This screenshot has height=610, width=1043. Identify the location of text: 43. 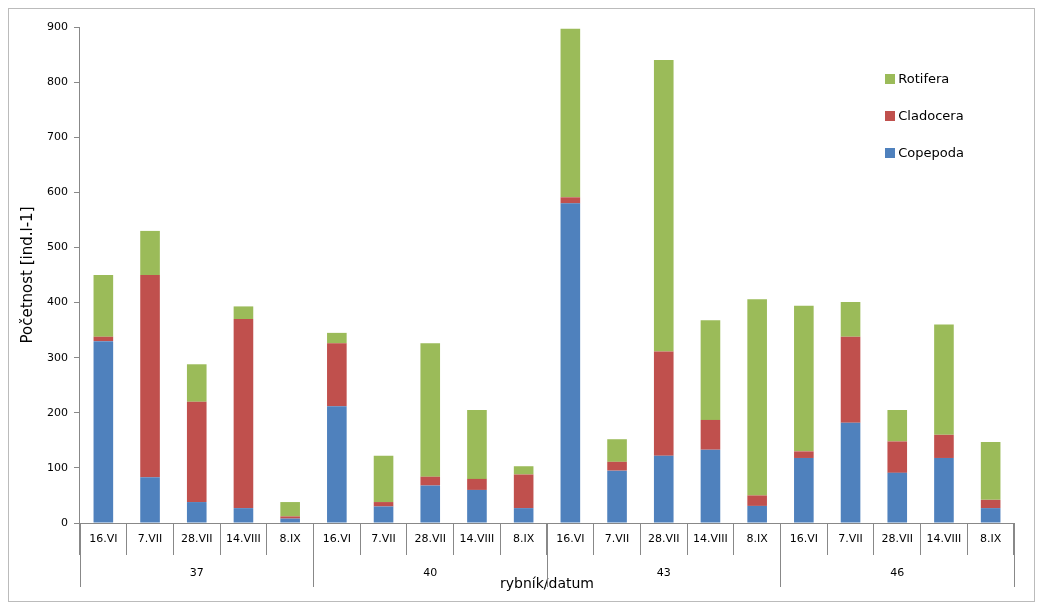
(663, 572).